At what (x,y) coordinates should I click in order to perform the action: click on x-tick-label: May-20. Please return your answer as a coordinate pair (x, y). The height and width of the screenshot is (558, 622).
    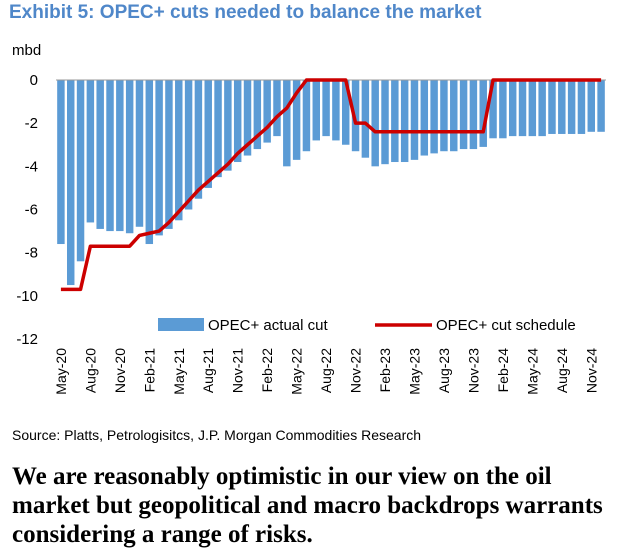
    Looking at the image, I should click on (61, 371).